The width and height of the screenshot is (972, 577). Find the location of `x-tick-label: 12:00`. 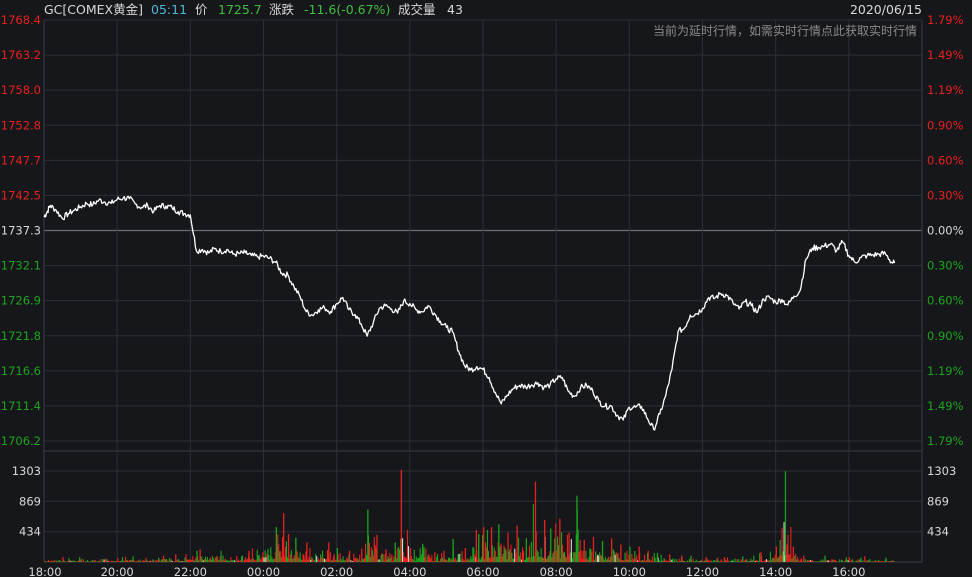

x-tick-label: 12:00 is located at coordinates (702, 571).